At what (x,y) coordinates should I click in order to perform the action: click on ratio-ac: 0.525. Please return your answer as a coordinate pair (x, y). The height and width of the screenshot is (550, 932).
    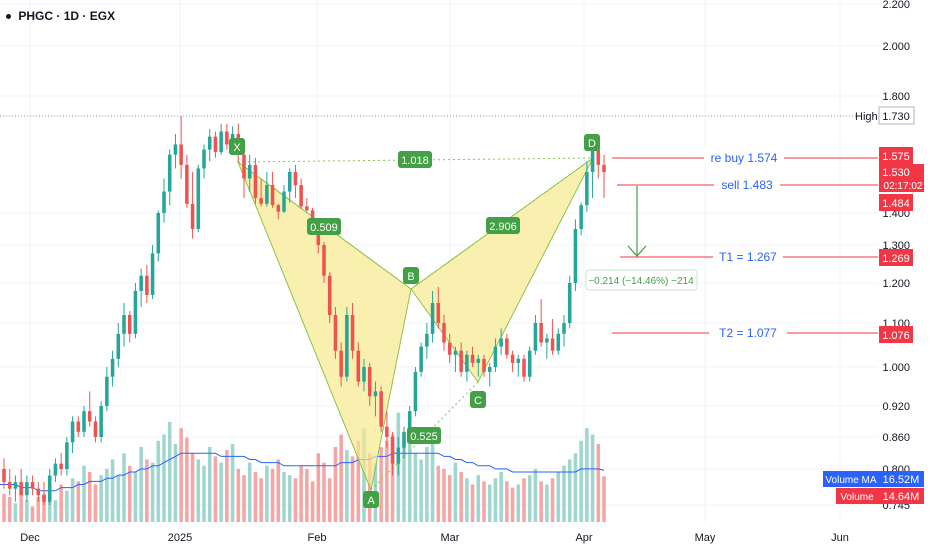
    Looking at the image, I should click on (424, 437).